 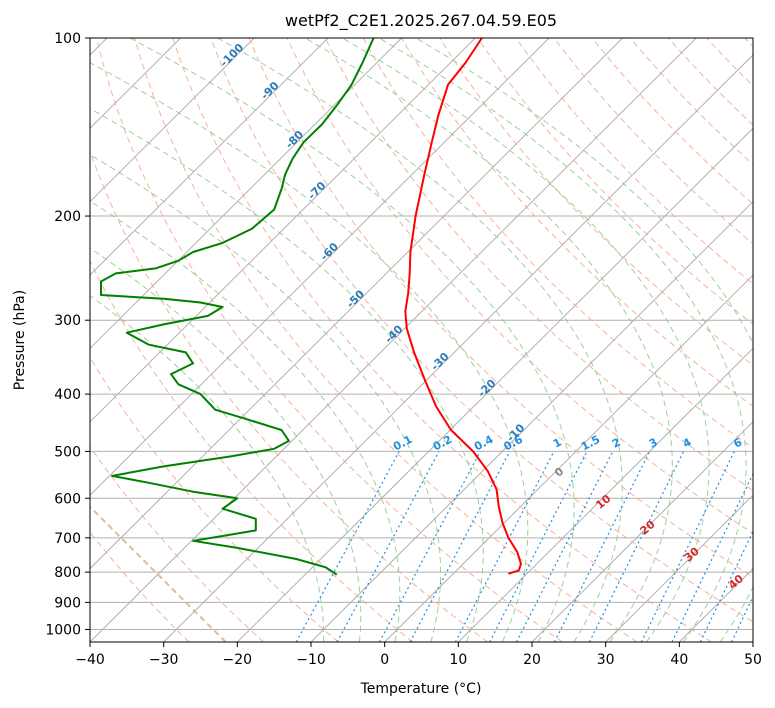 What do you see at coordinates (421, 689) in the screenshot?
I see `x-axis-title: Temperature (°C)` at bounding box center [421, 689].